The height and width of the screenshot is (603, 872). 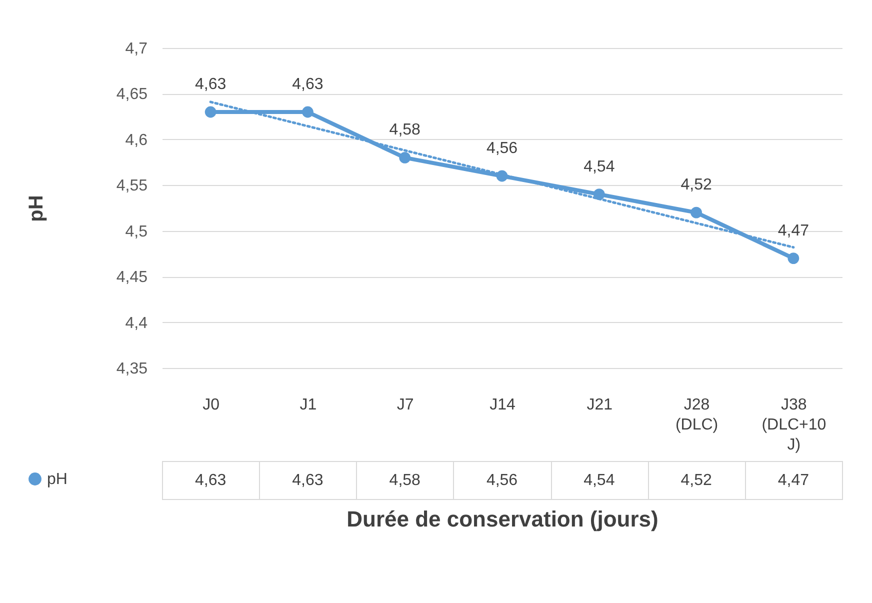 What do you see at coordinates (696, 415) in the screenshot?
I see `x-tick-label: J28 (DLC)` at bounding box center [696, 415].